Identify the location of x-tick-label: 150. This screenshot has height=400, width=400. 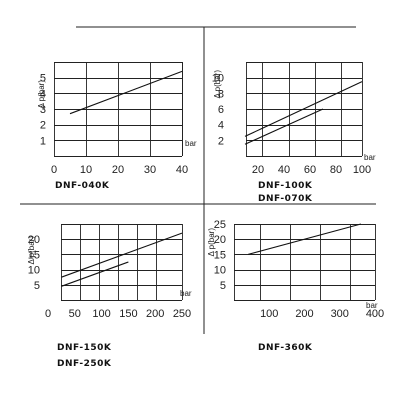
(128, 314).